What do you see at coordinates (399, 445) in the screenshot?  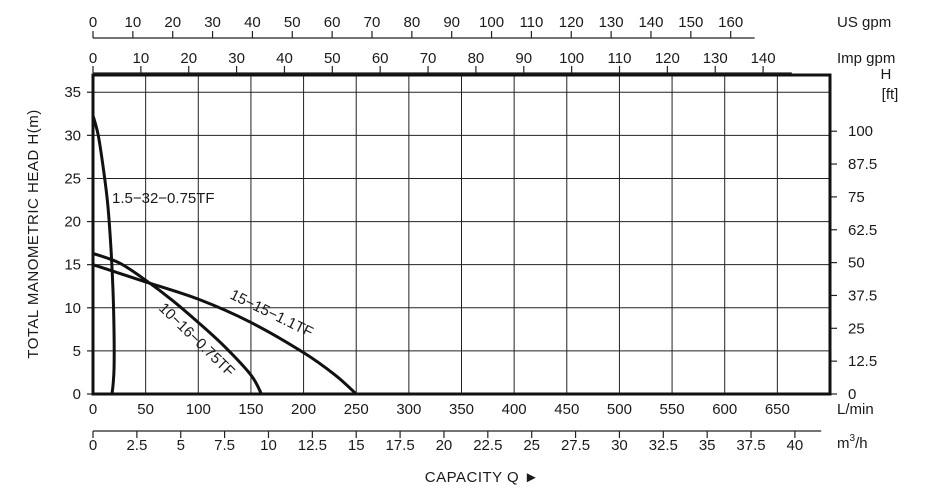 I see `secondary-tick-label: 17.5` at bounding box center [399, 445].